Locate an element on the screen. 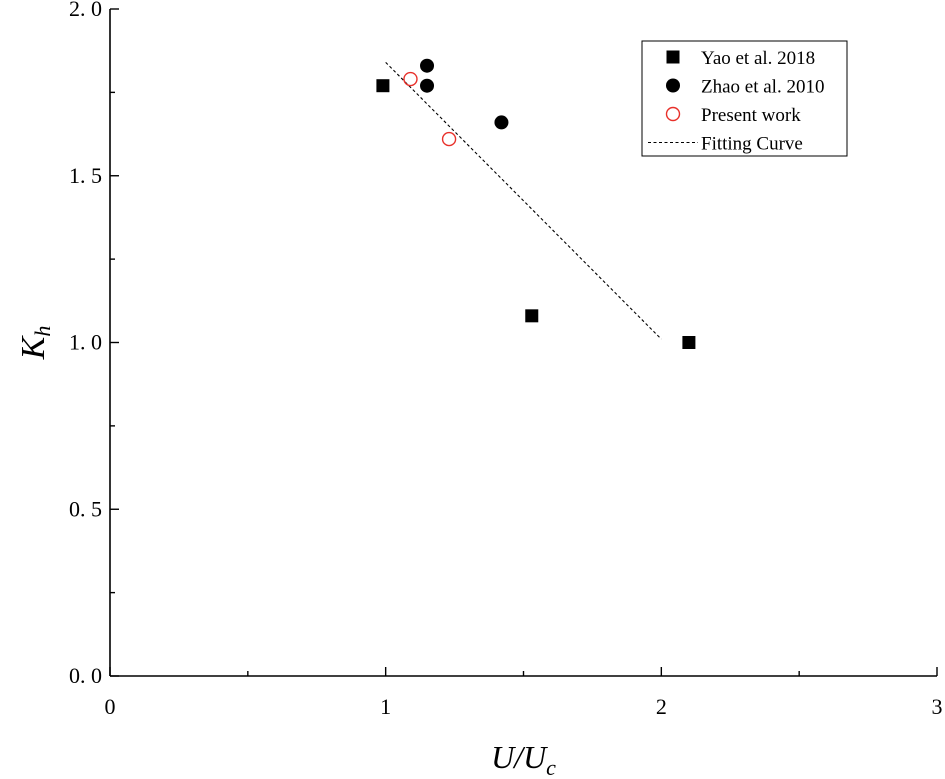 The width and height of the screenshot is (945, 779). x-tick-label: 2 is located at coordinates (661, 706).